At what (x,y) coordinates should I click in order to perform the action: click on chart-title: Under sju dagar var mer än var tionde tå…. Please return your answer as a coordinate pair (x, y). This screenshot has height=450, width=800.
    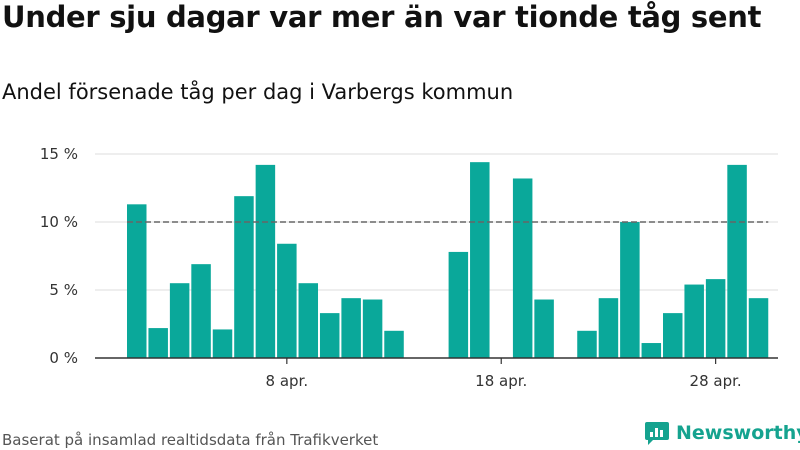
    Looking at the image, I should click on (382, 17).